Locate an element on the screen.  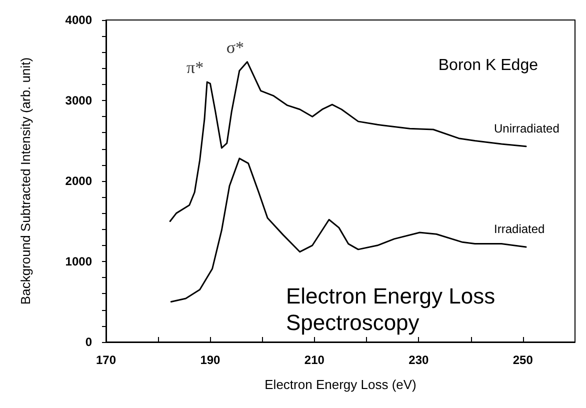
x-tick-label: 230 is located at coordinates (418, 360).